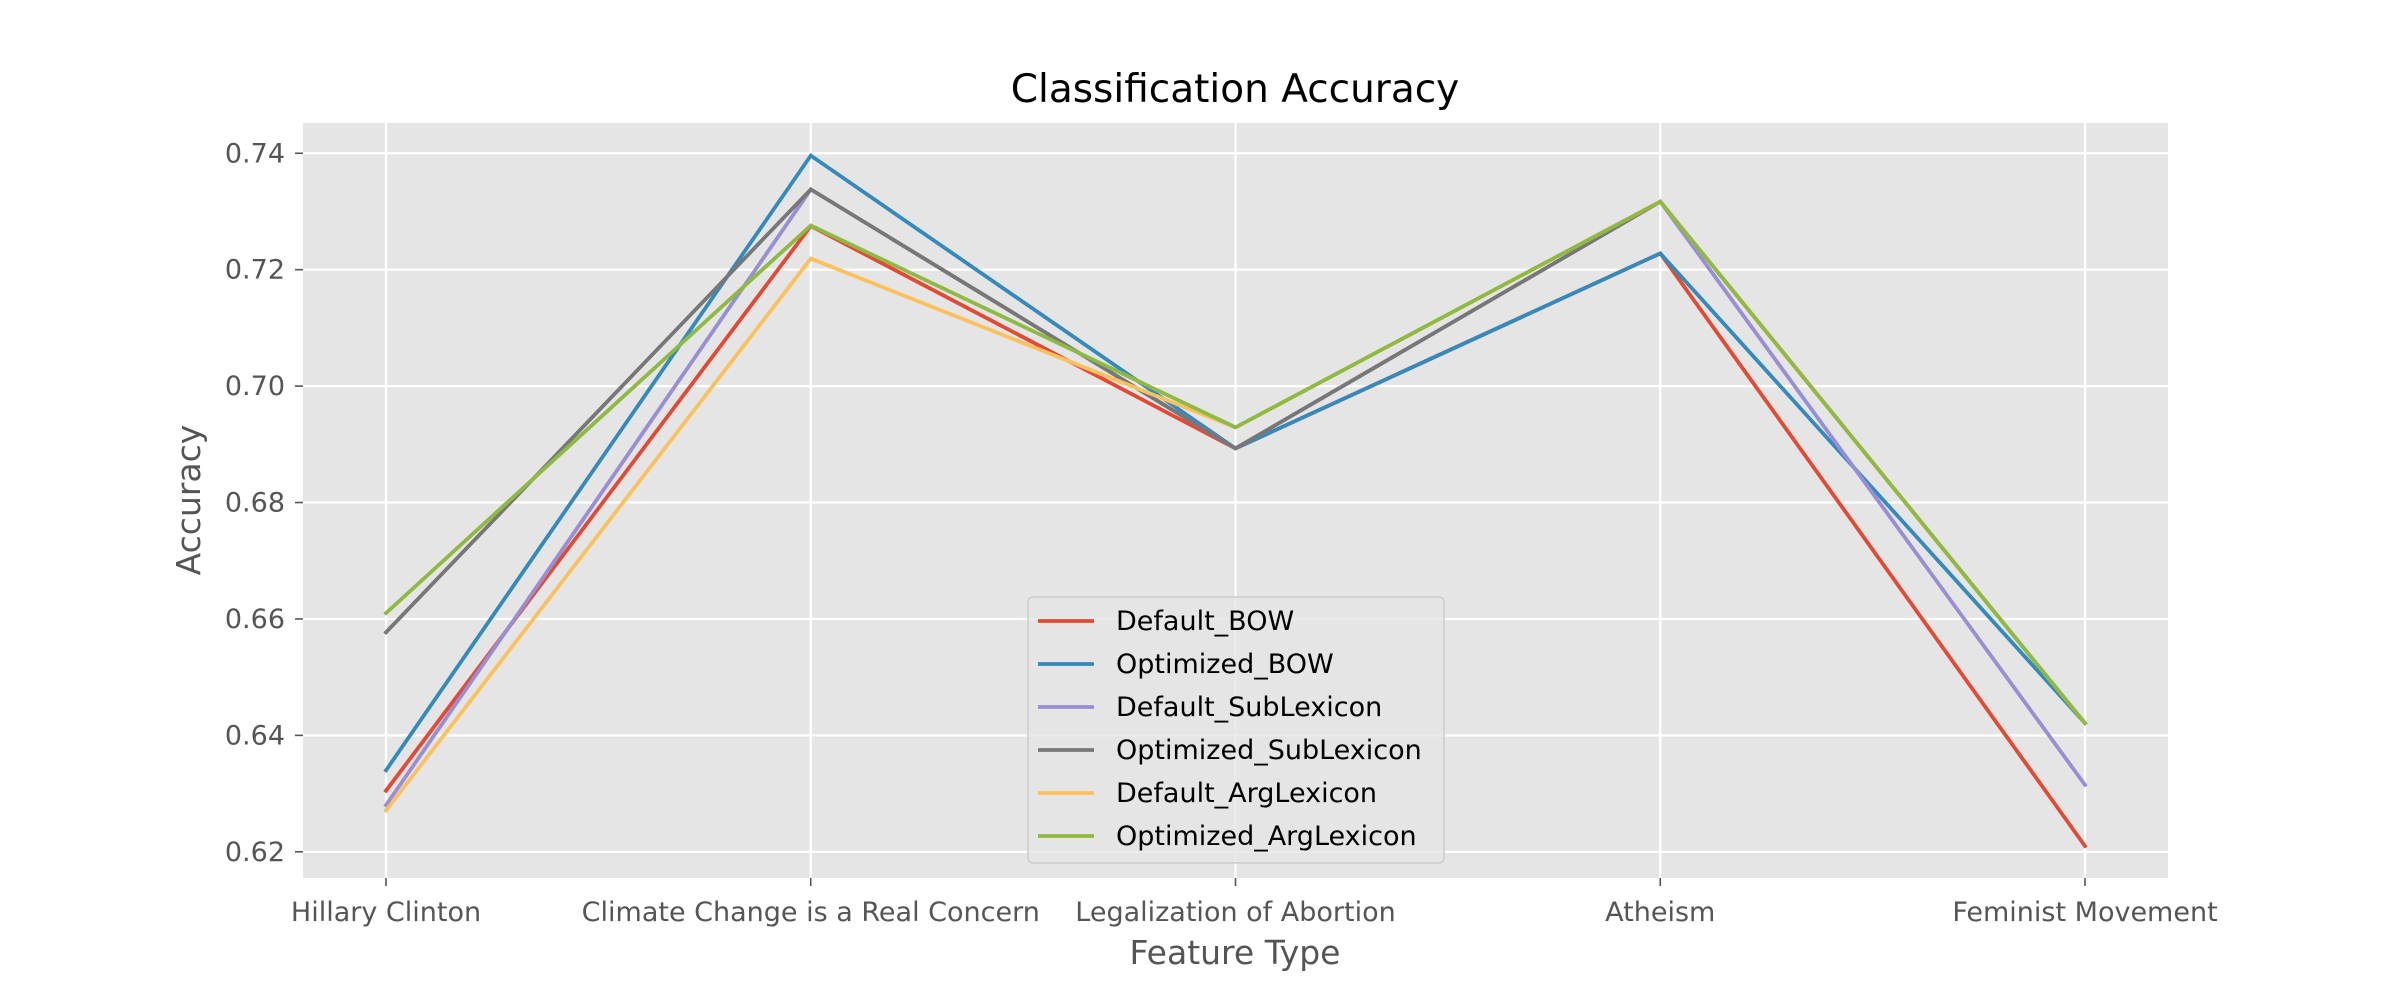 This screenshot has width=2400, height=1000. I want to click on y-tick-label: 0.72, so click(255, 270).